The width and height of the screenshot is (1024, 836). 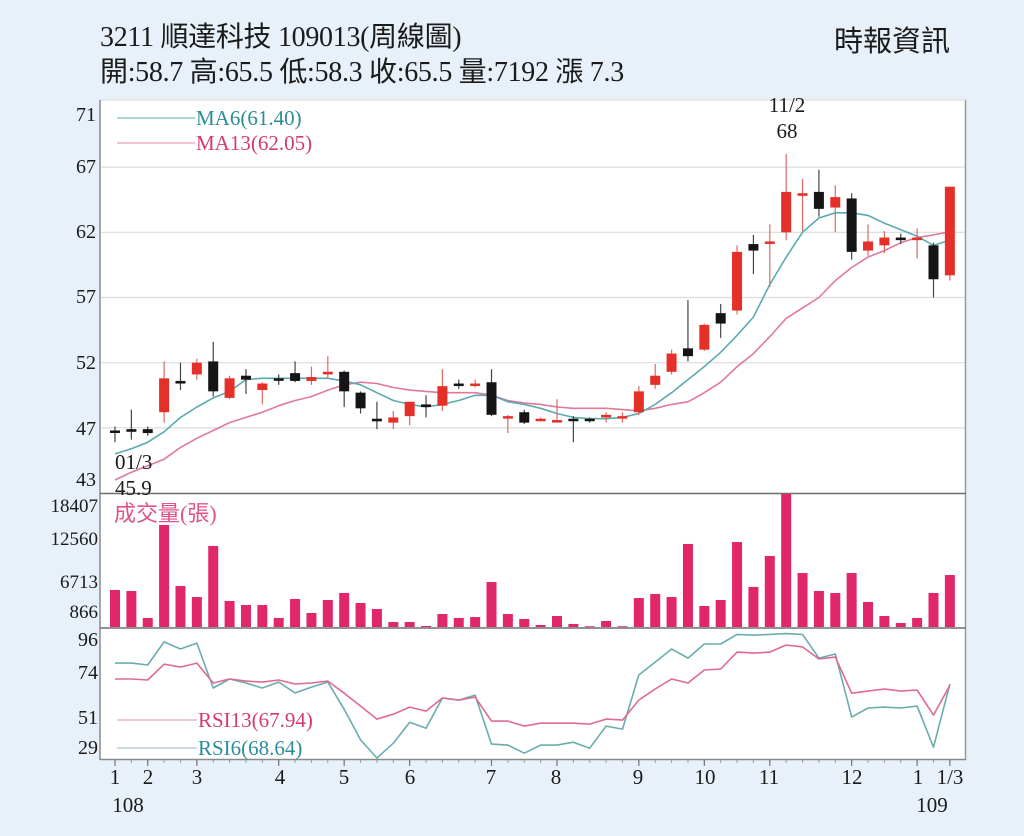 What do you see at coordinates (86, 297) in the screenshot?
I see `price-y-tick: 57` at bounding box center [86, 297].